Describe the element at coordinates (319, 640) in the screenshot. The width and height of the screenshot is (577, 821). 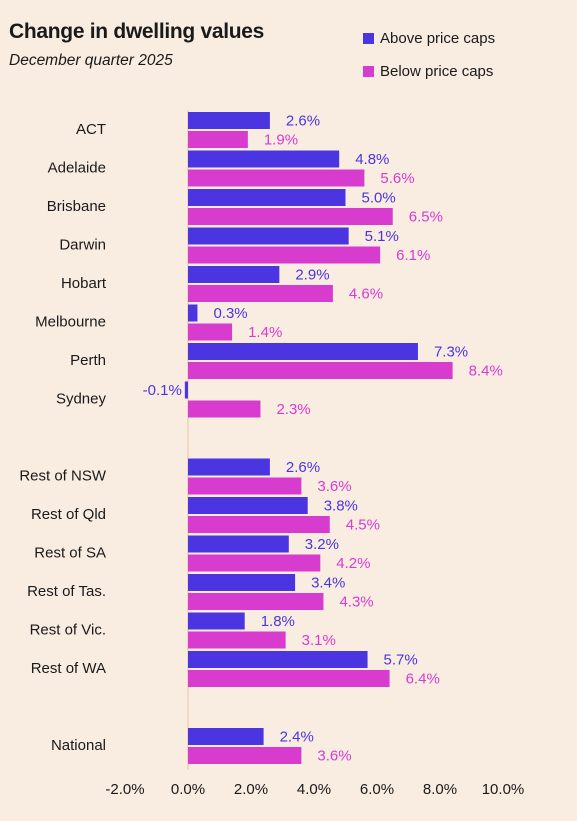
I see `data-label-below: 3.1%` at that location.